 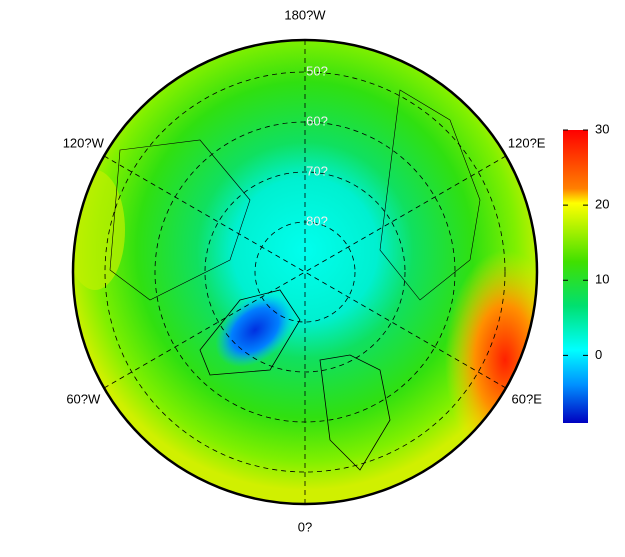 What do you see at coordinates (317, 170) in the screenshot?
I see `latitude-label: 70?` at bounding box center [317, 170].